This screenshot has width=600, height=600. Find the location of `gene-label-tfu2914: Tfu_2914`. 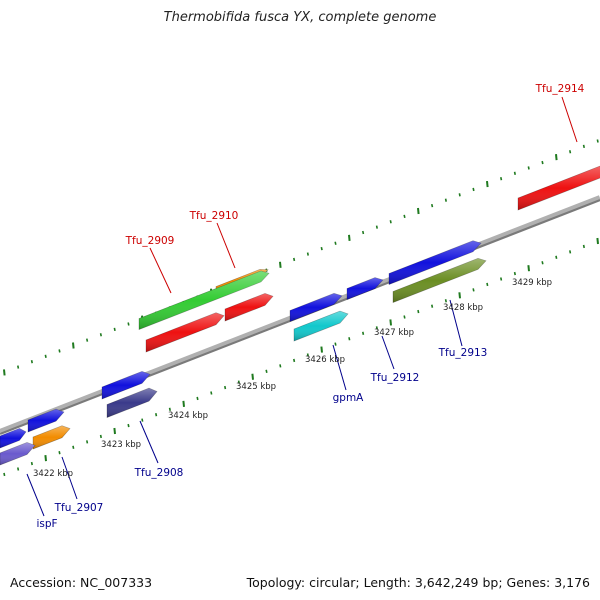

gene-label-tfu2914: Tfu_2914 is located at coordinates (560, 89).